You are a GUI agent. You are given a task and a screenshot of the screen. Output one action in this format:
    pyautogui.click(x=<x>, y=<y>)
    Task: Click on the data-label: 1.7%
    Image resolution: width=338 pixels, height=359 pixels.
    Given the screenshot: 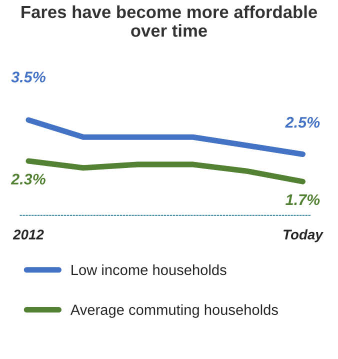 What is the action you would take?
    pyautogui.click(x=303, y=200)
    